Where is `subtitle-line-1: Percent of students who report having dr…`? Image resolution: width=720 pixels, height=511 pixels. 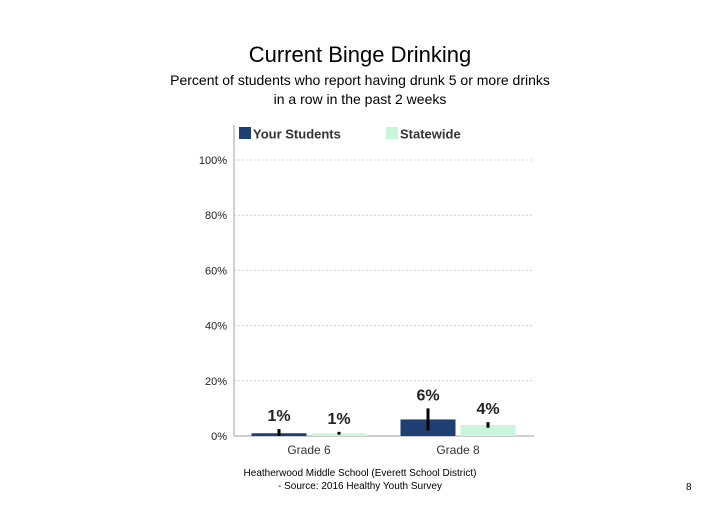 subtitle-line-1: Percent of students who report having dr… is located at coordinates (360, 80).